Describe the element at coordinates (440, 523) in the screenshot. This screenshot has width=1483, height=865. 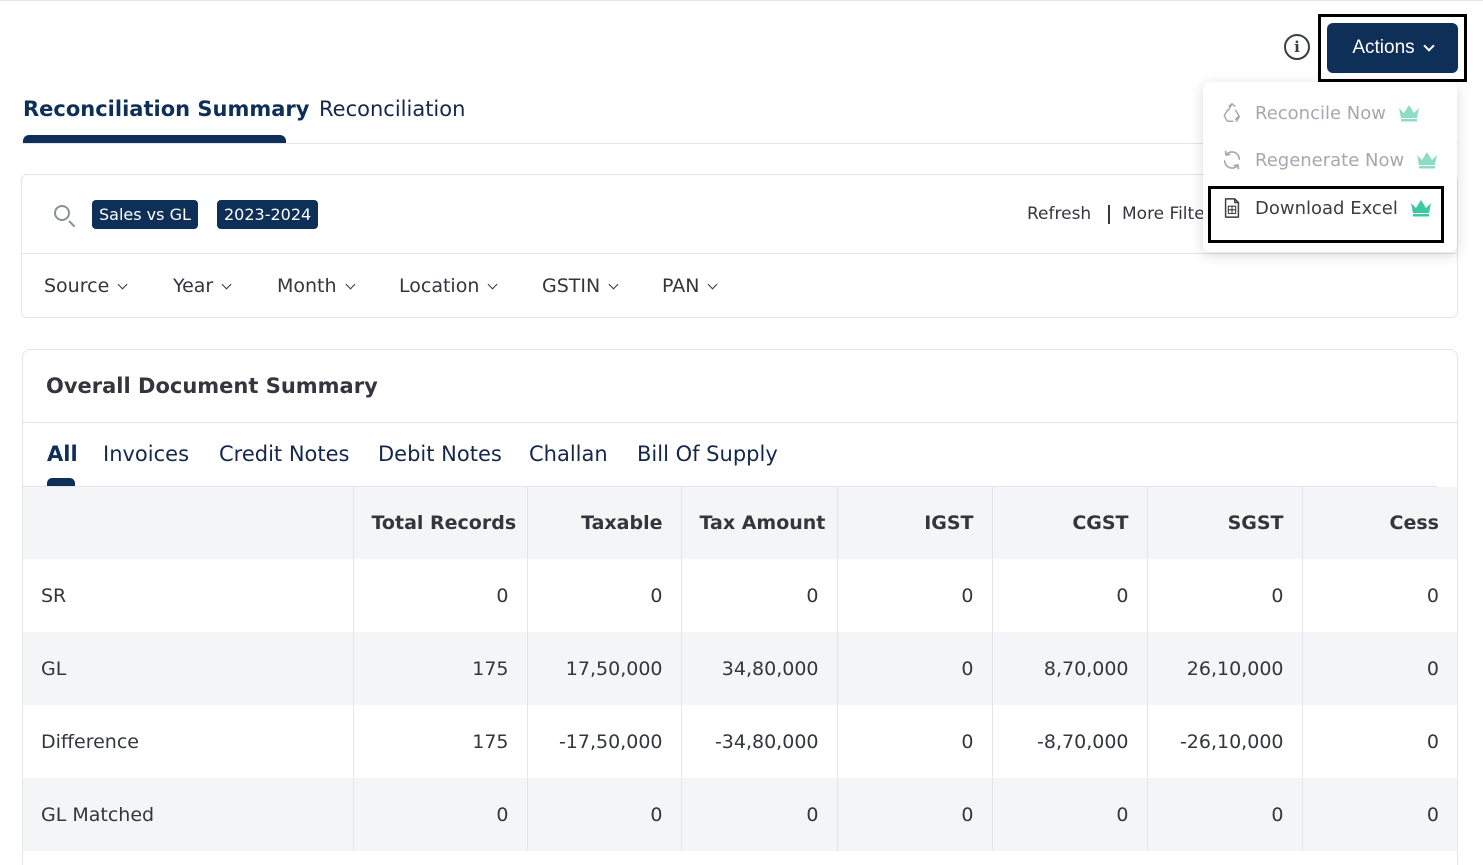
I see `column-header: Total Records` at that location.